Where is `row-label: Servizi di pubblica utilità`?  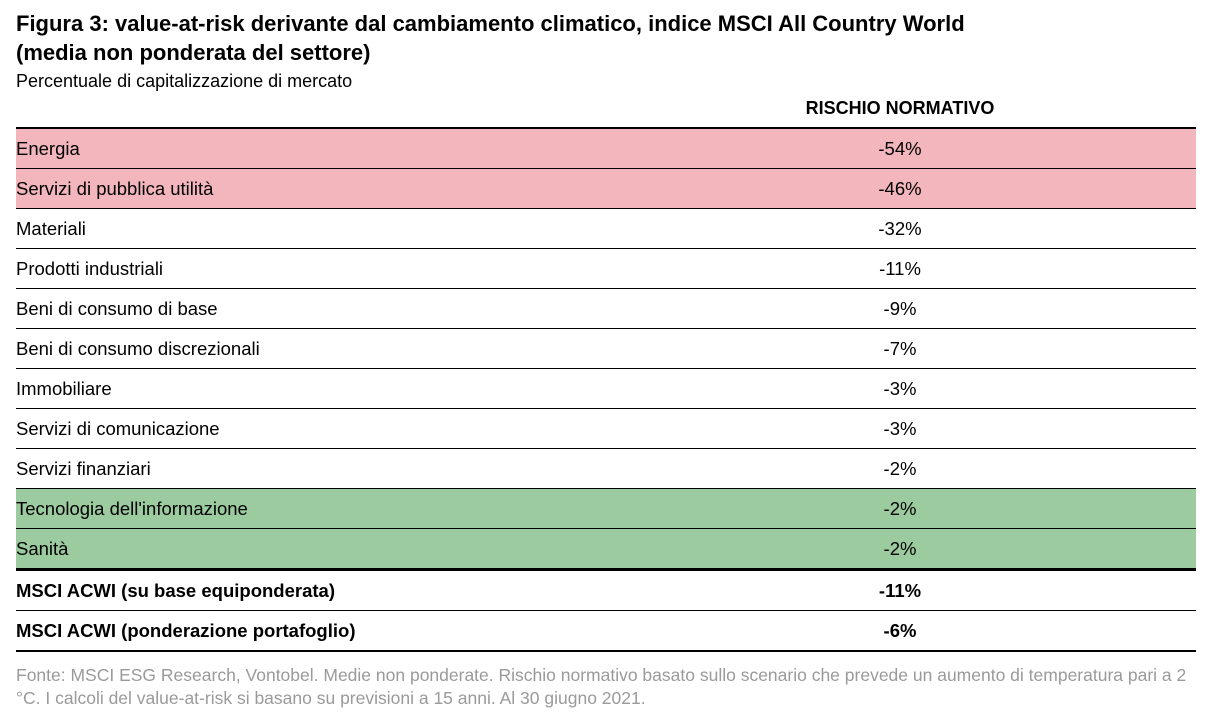 row-label: Servizi di pubblica utilità is located at coordinates (115, 188).